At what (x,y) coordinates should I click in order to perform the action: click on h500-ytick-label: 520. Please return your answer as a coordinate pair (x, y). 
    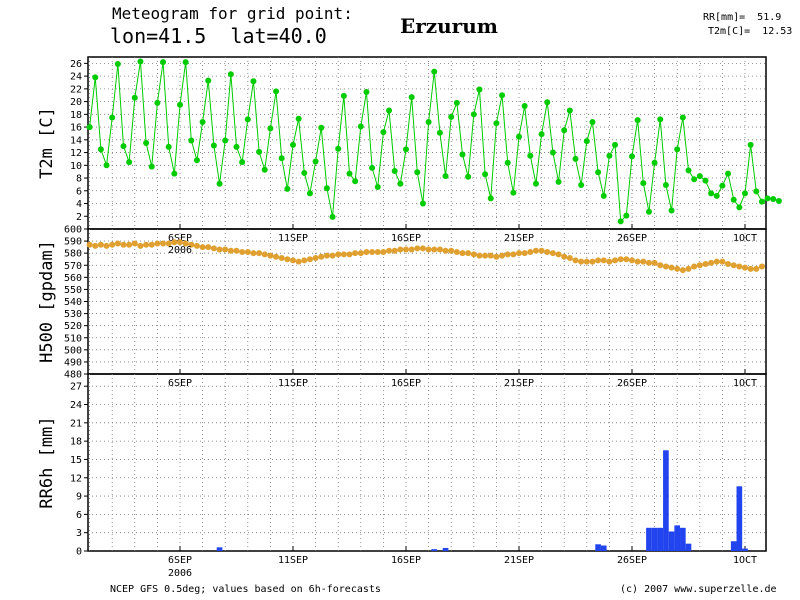
    Looking at the image, I should click on (73, 326).